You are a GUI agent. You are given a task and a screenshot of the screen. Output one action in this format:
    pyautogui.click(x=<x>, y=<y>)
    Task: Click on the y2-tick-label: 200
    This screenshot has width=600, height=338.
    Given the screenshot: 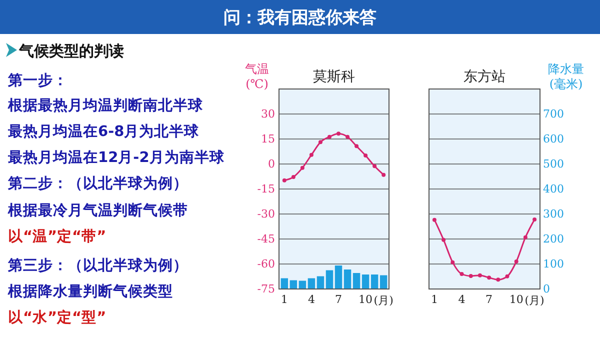 What is the action you would take?
    pyautogui.click(x=553, y=239)
    